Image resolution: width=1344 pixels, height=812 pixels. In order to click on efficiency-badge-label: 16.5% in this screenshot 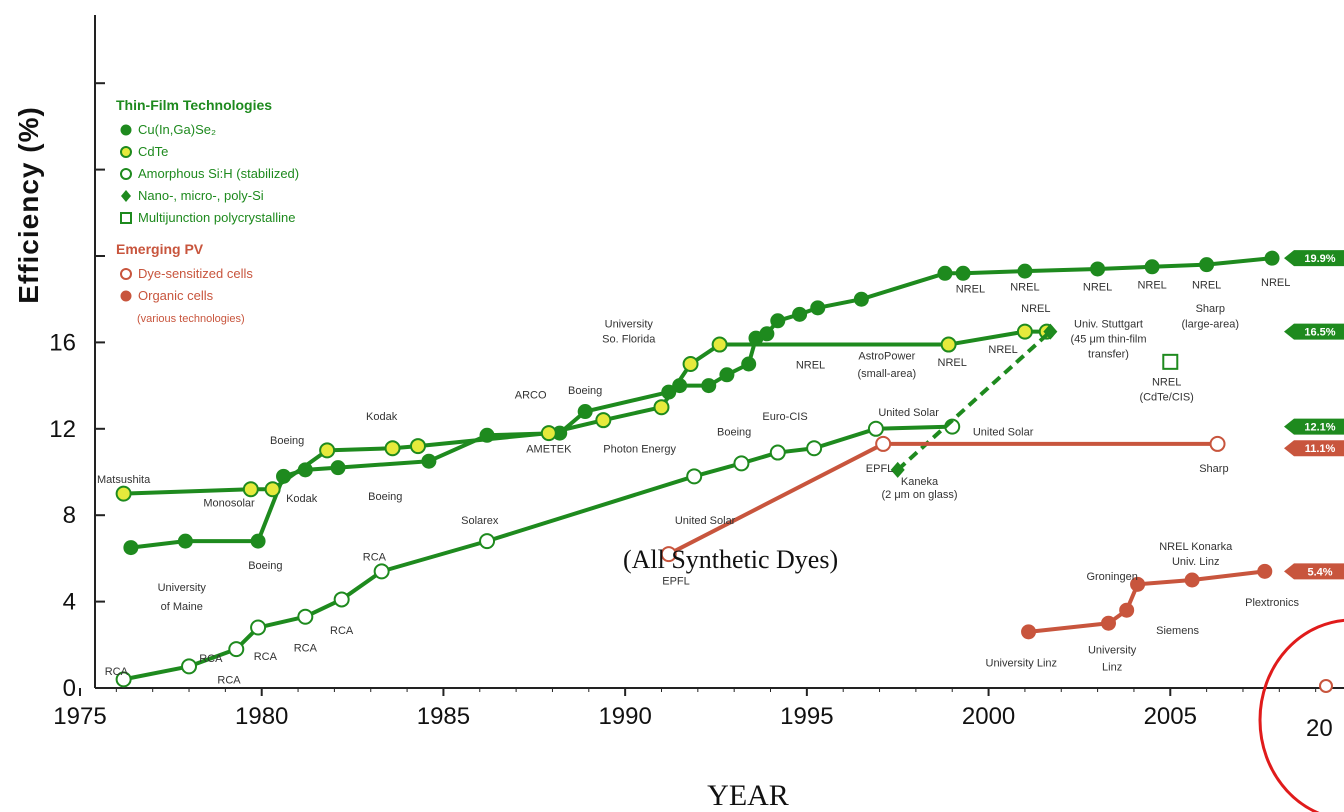, I will do `click(1319, 333)`.